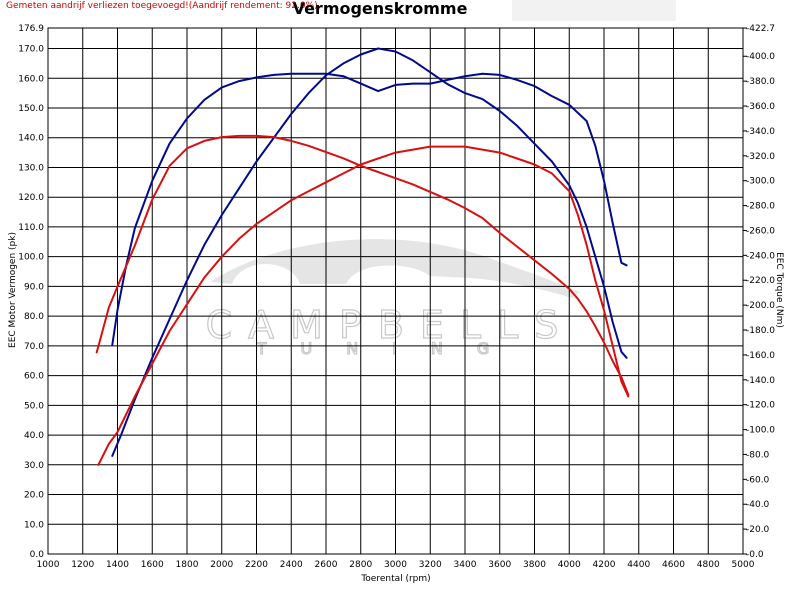 The image size is (798, 589). Describe the element at coordinates (760, 29) in the screenshot. I see `y-right-tick-label: -422.7` at that location.